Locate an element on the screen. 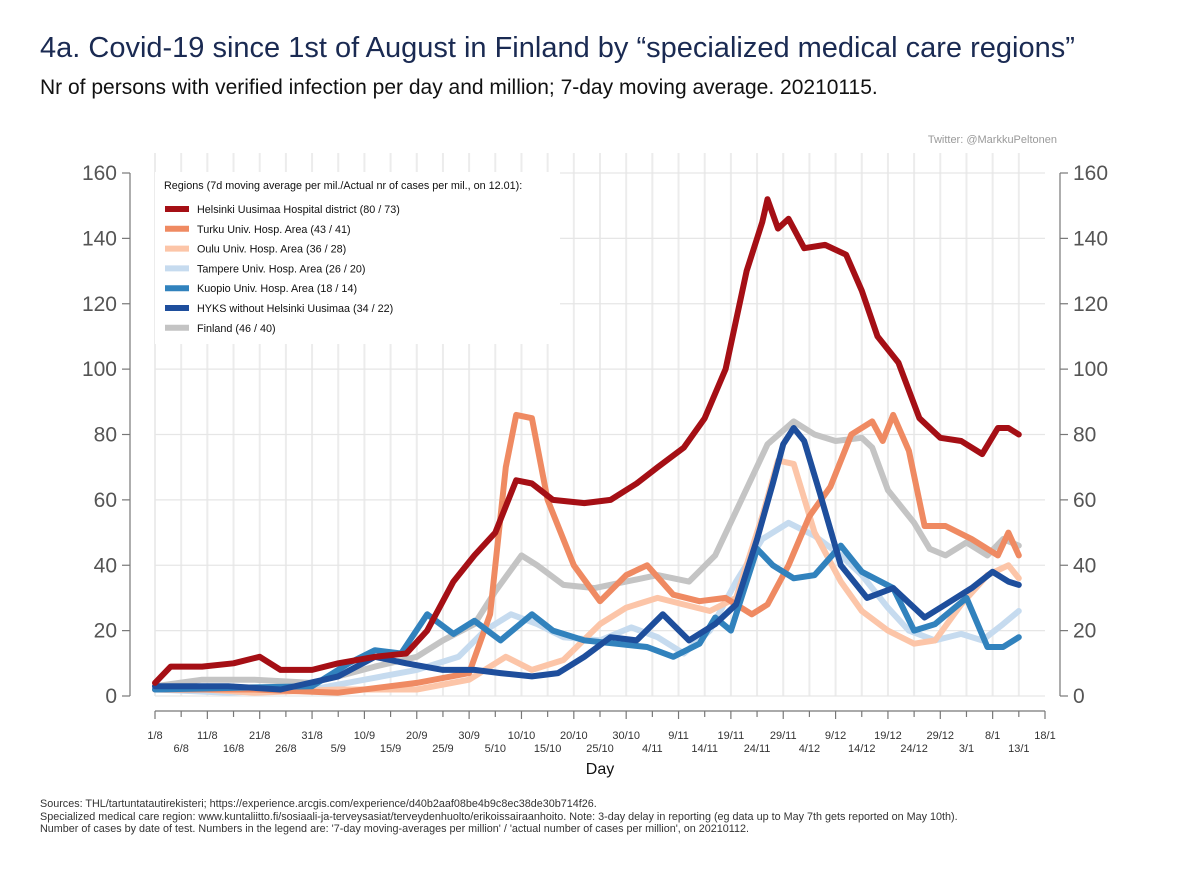  legend-label: Turku Univ. Hosp. Area (43 / 41) is located at coordinates (274, 230).